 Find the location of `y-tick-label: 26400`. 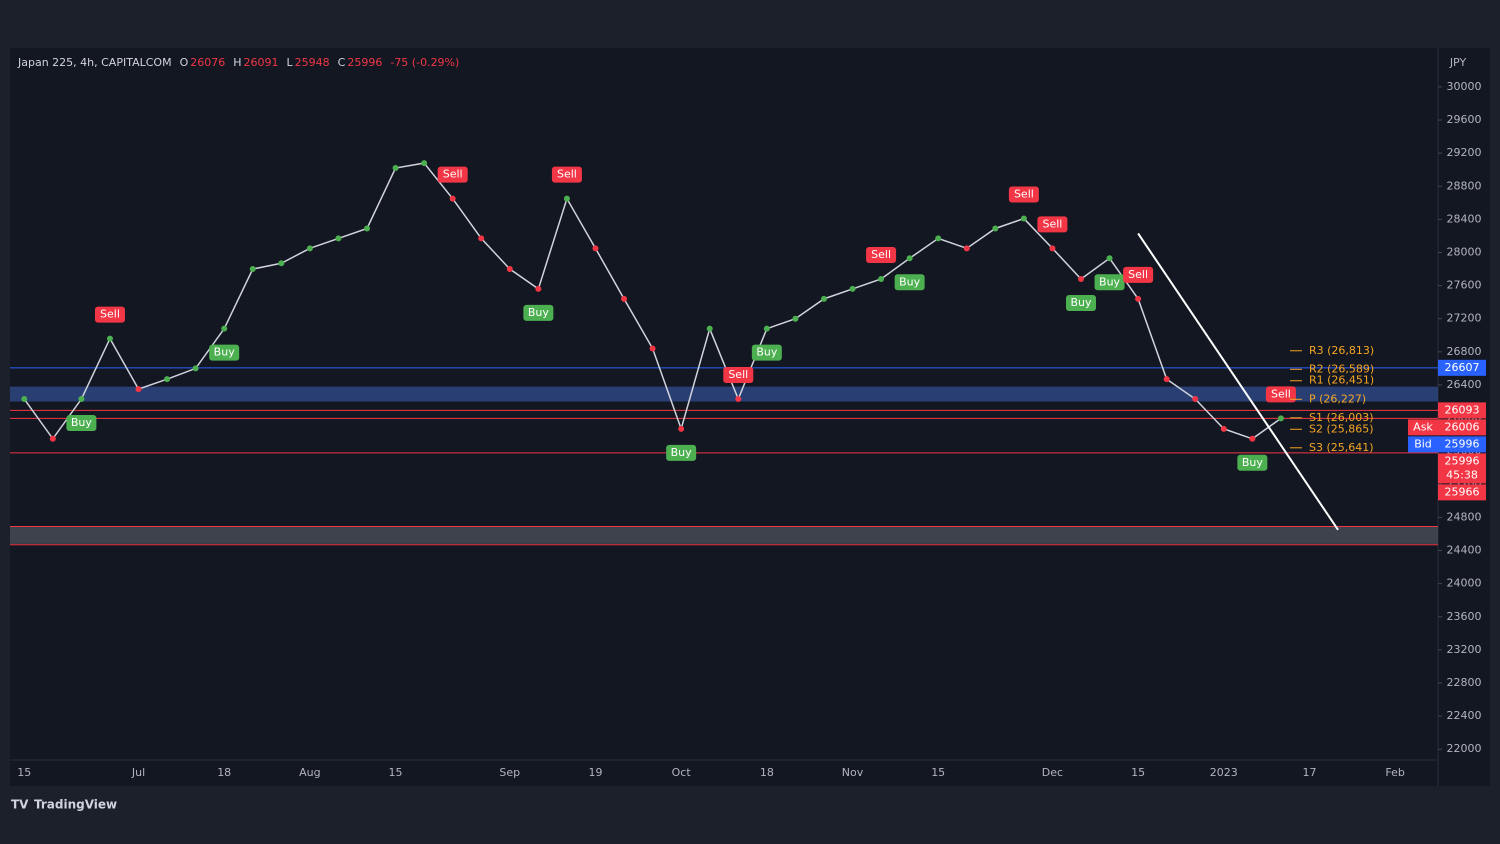

y-tick-label: 26400 is located at coordinates (1464, 384).